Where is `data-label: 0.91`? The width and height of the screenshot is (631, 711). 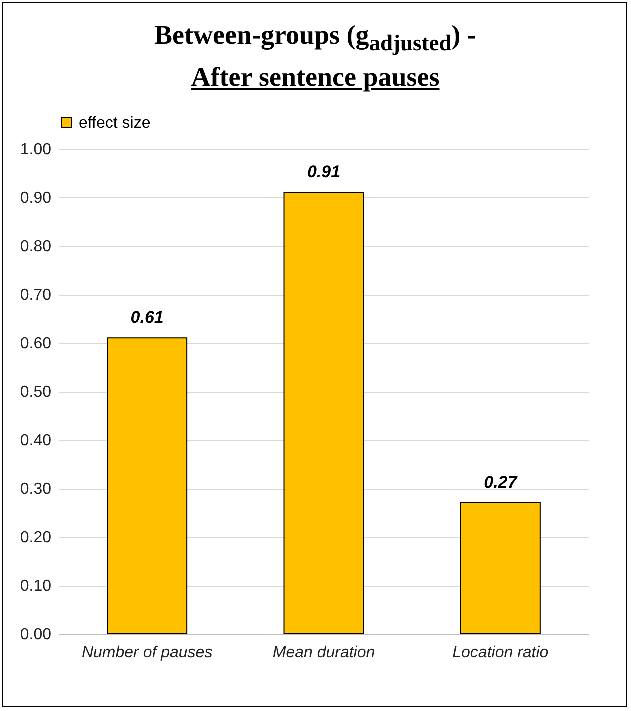
data-label: 0.91 is located at coordinates (324, 172).